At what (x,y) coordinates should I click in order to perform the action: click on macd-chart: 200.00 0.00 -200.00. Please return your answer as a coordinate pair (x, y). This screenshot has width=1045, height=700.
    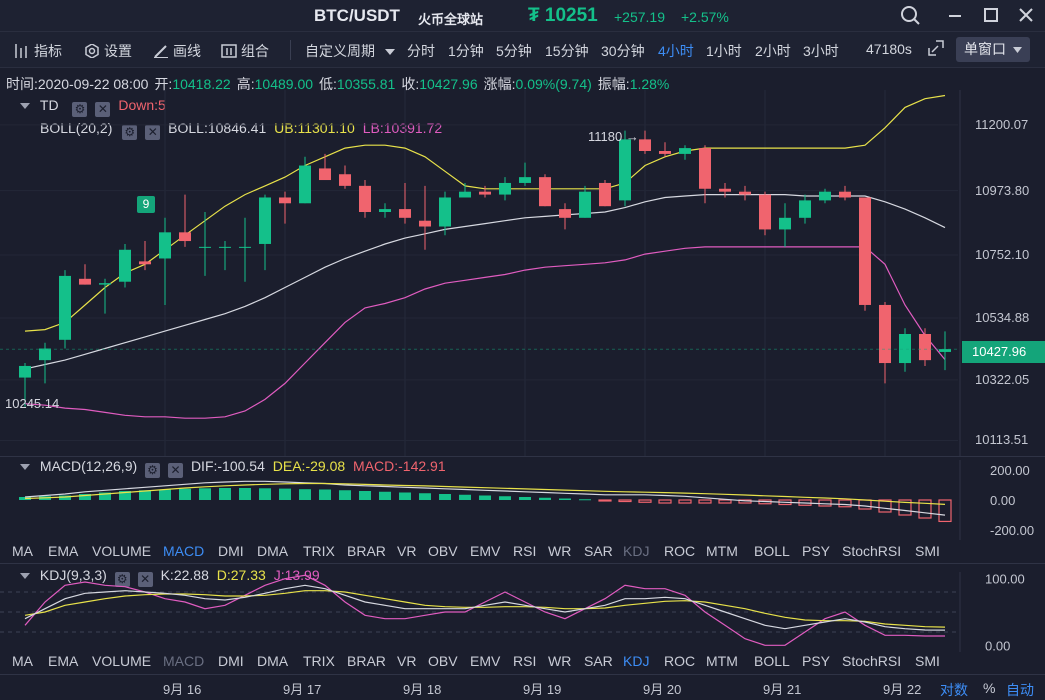
    Looking at the image, I should click on (522, 500).